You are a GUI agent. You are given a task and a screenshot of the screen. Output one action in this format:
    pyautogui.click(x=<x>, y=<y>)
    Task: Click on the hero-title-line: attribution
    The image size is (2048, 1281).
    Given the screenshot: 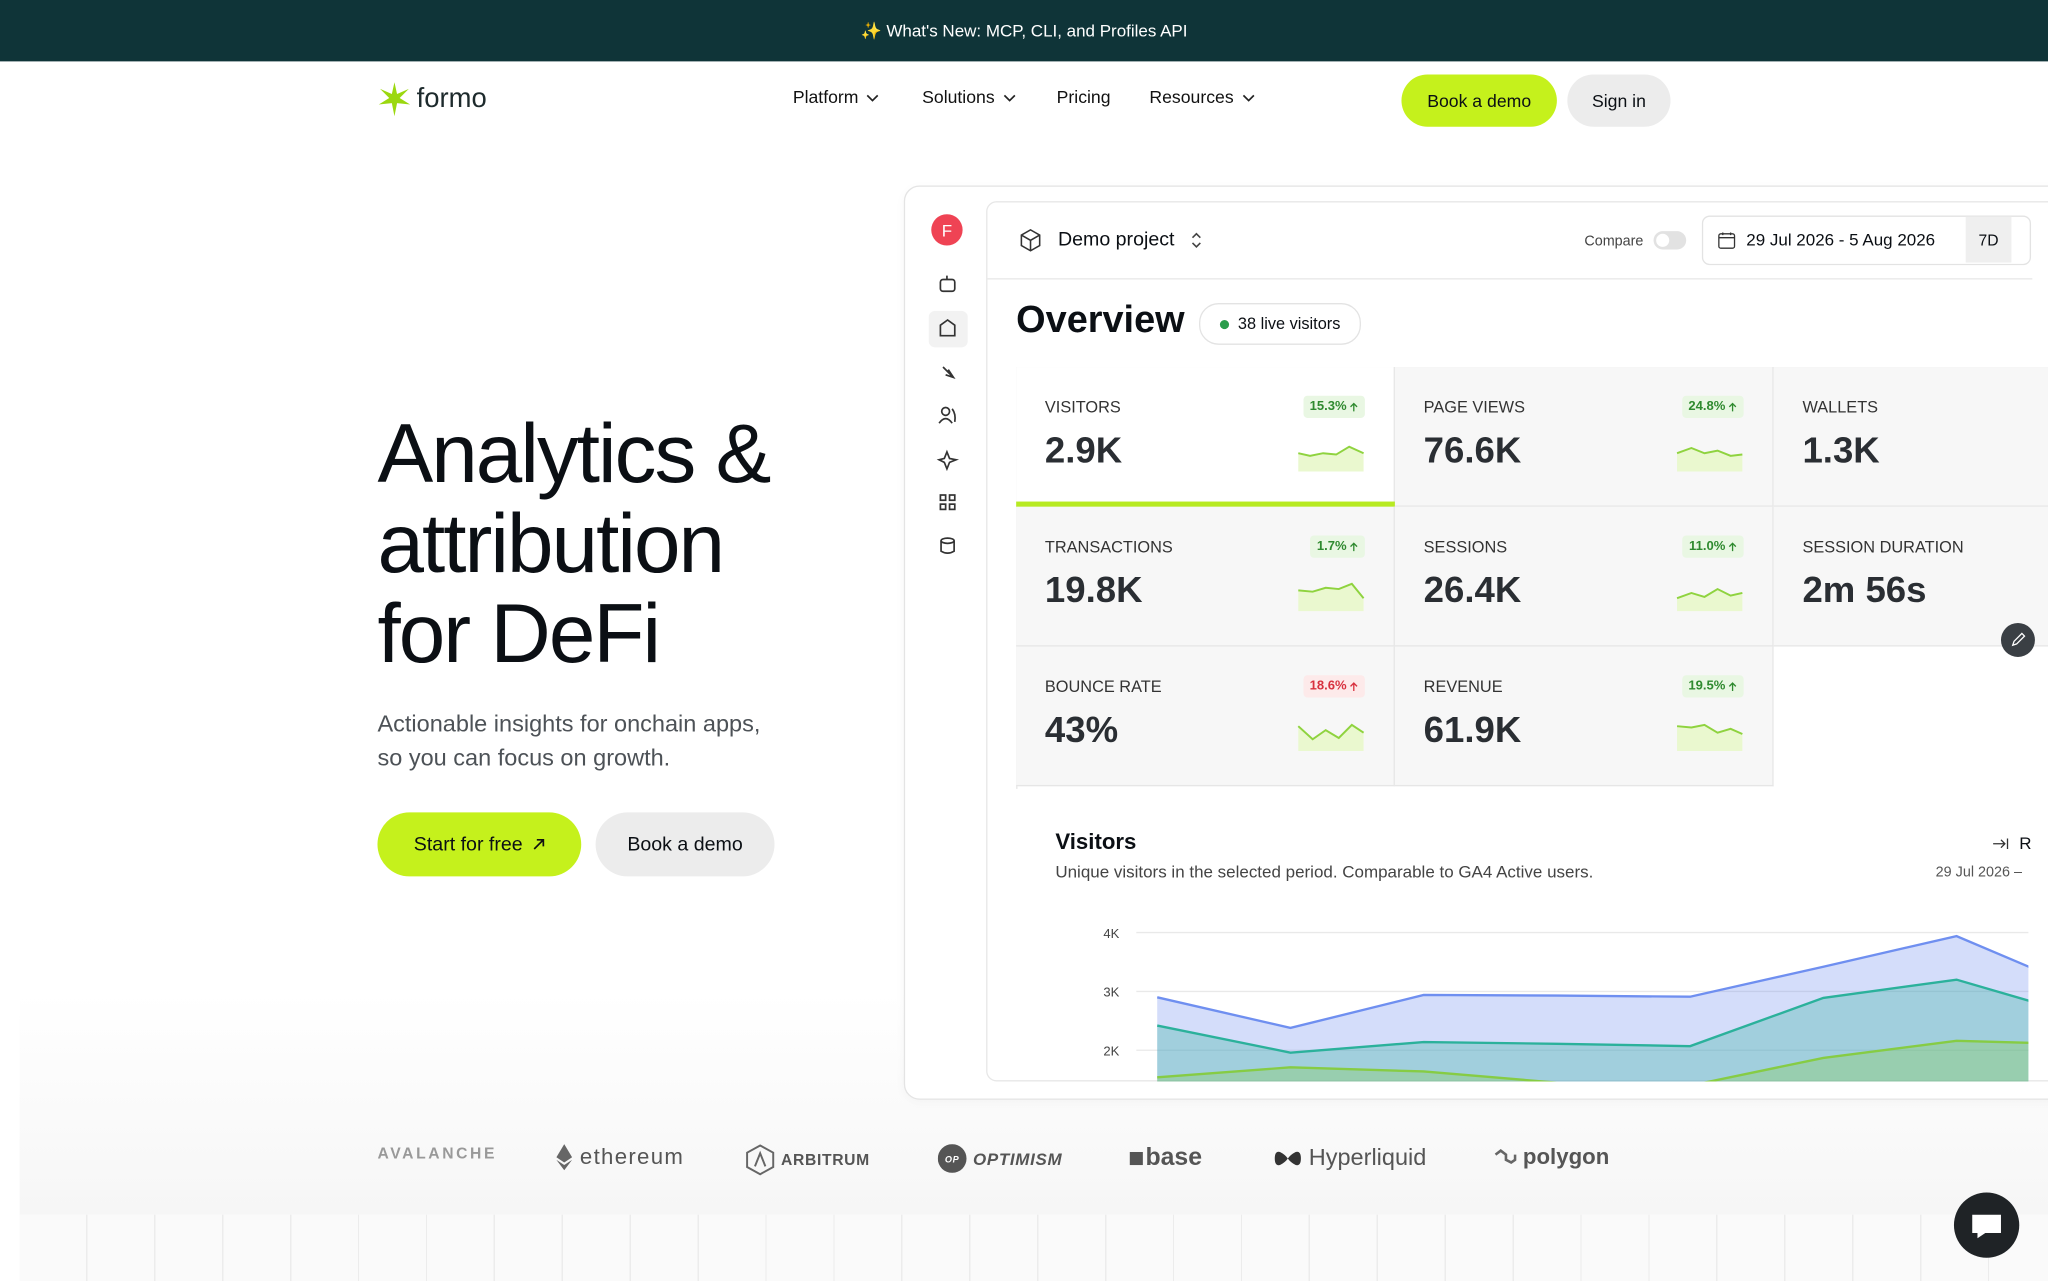 What is the action you would take?
    pyautogui.click(x=551, y=543)
    